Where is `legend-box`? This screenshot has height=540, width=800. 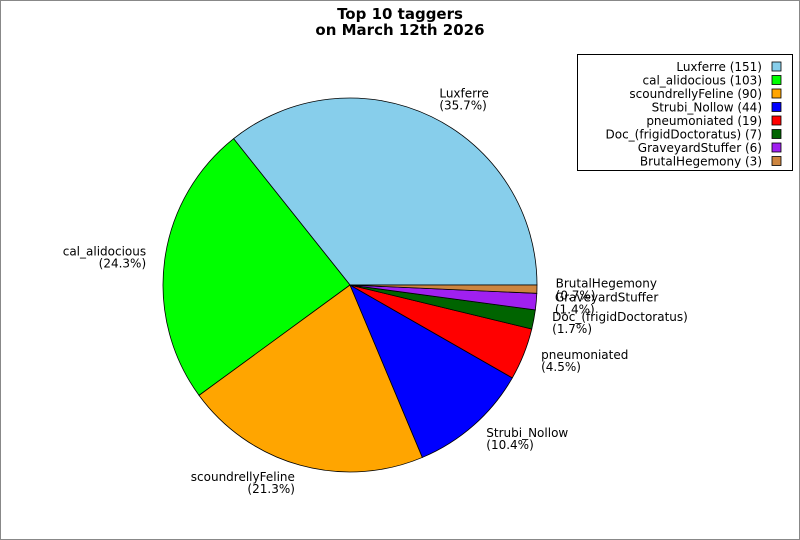 legend-box is located at coordinates (685, 112).